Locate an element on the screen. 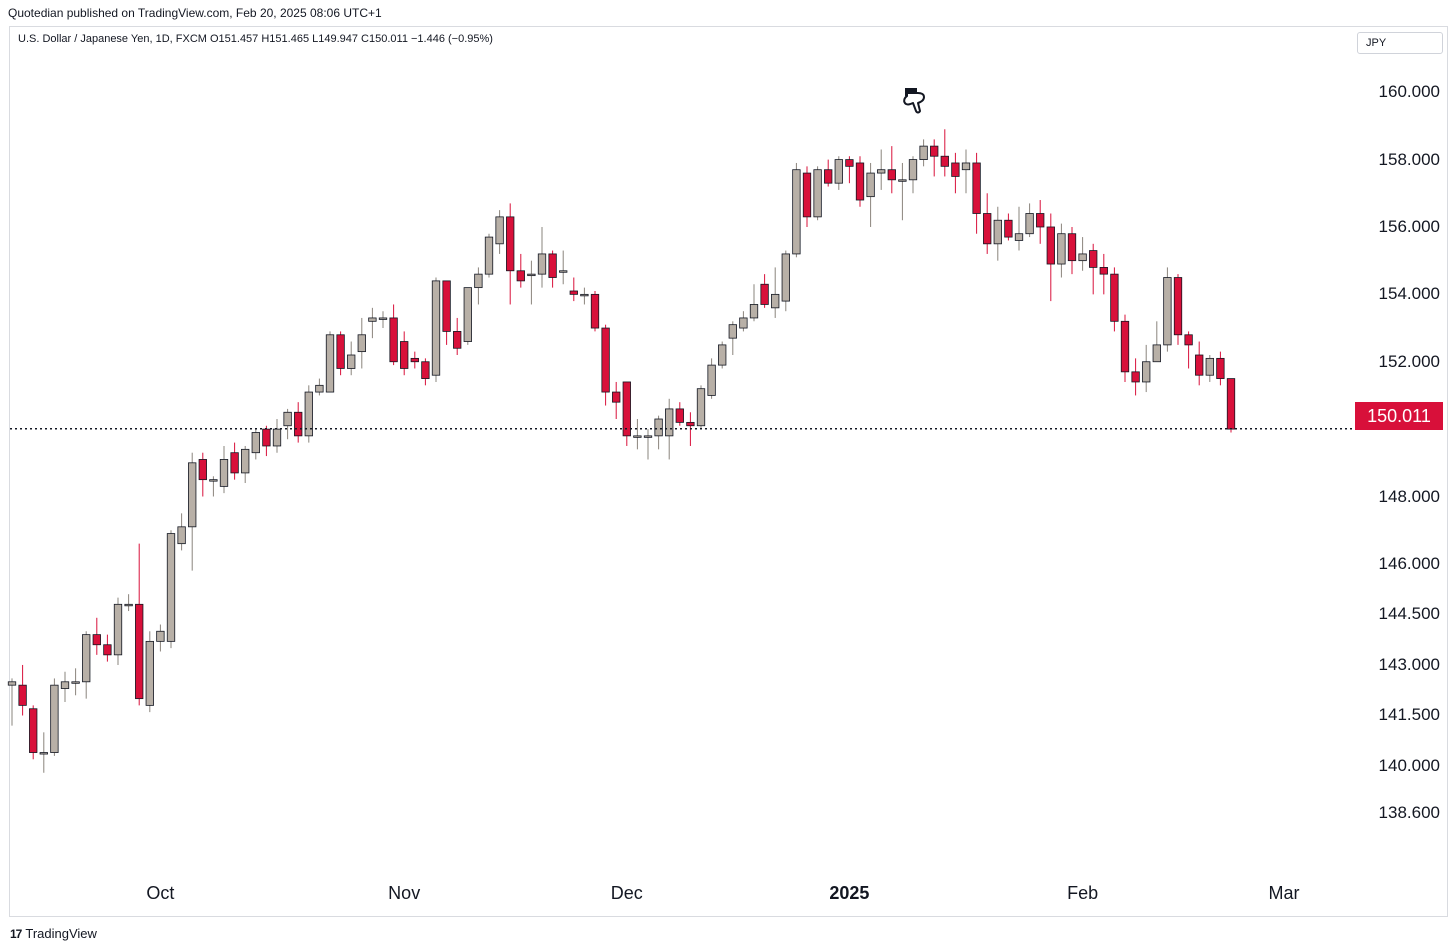 The image size is (1456, 951). pointing-hand-icon is located at coordinates (914, 101).